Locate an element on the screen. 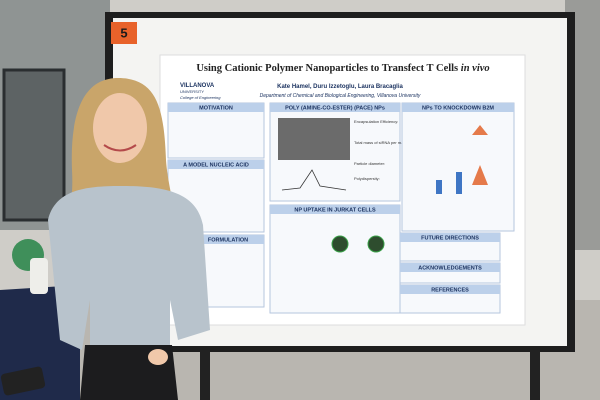 This screenshot has width=600, height=400. face is located at coordinates (120, 128).